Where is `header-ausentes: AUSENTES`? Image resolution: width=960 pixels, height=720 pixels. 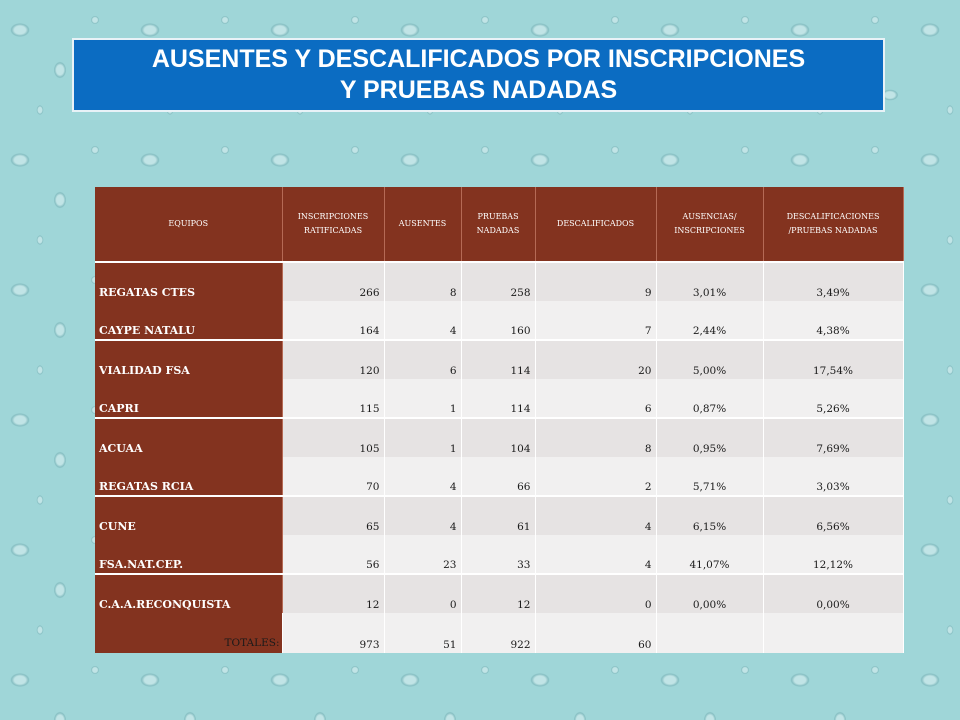 header-ausentes: AUSENTES is located at coordinates (423, 224).